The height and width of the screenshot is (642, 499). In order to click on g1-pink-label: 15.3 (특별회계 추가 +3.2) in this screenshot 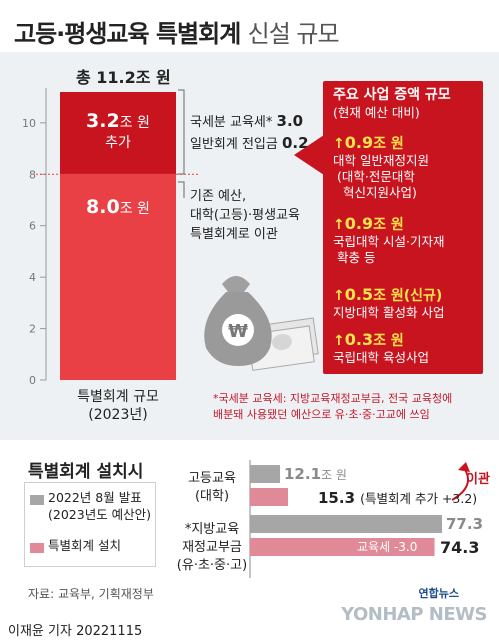, I will do `click(397, 497)`.